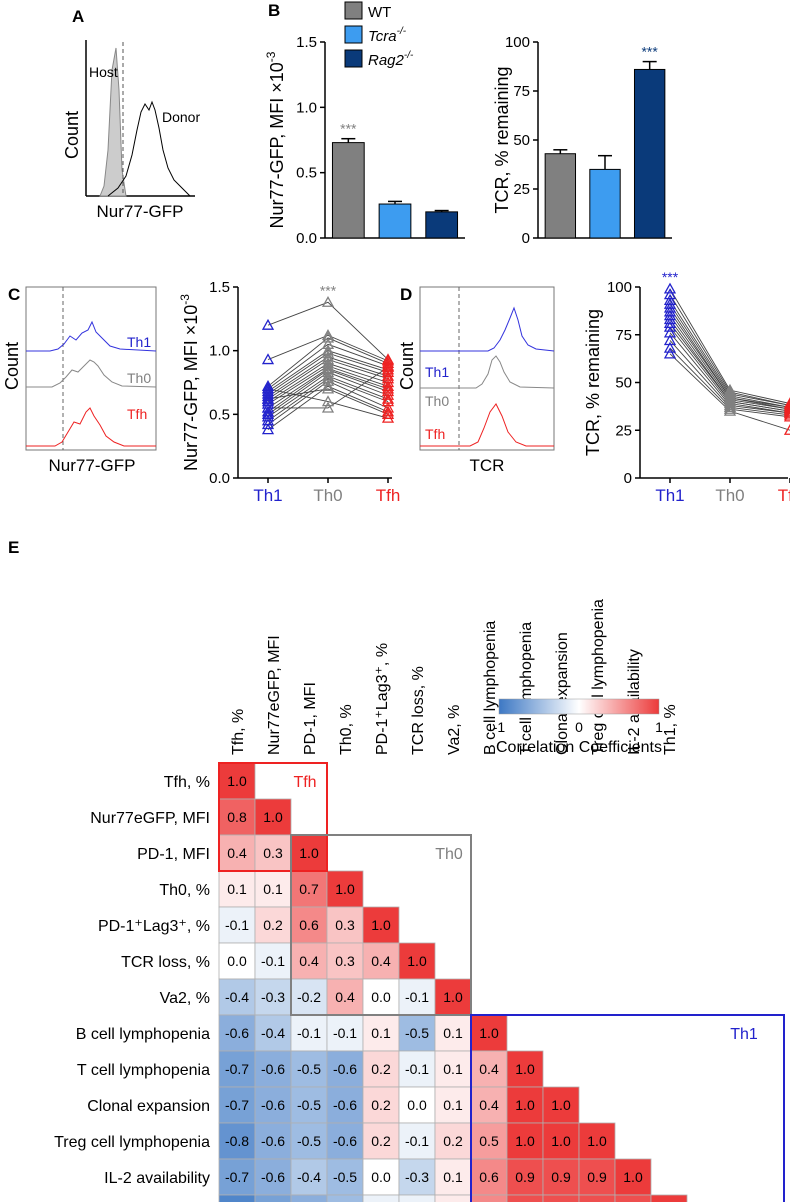 This screenshot has height=1202, width=790. What do you see at coordinates (237, 817) in the screenshot?
I see `heatmap-value: 0.8` at bounding box center [237, 817].